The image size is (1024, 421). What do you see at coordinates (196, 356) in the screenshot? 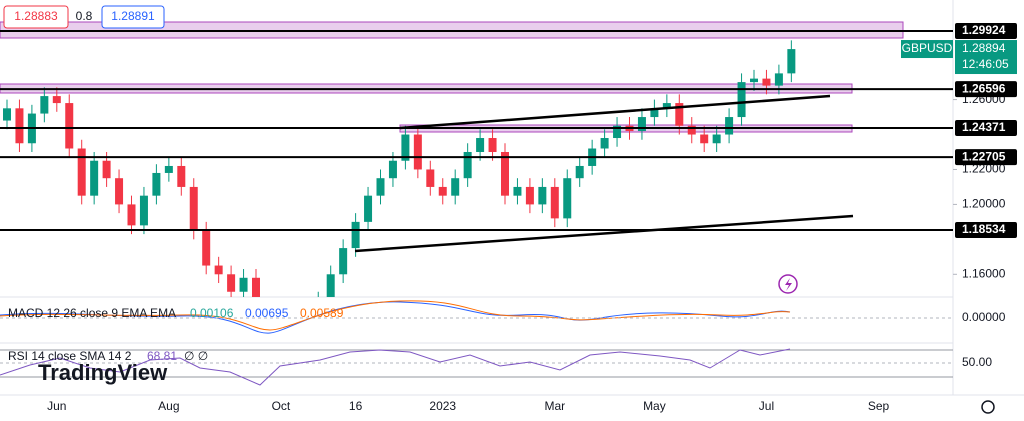
I see `rsi-extra: ∅ ∅` at bounding box center [196, 356].